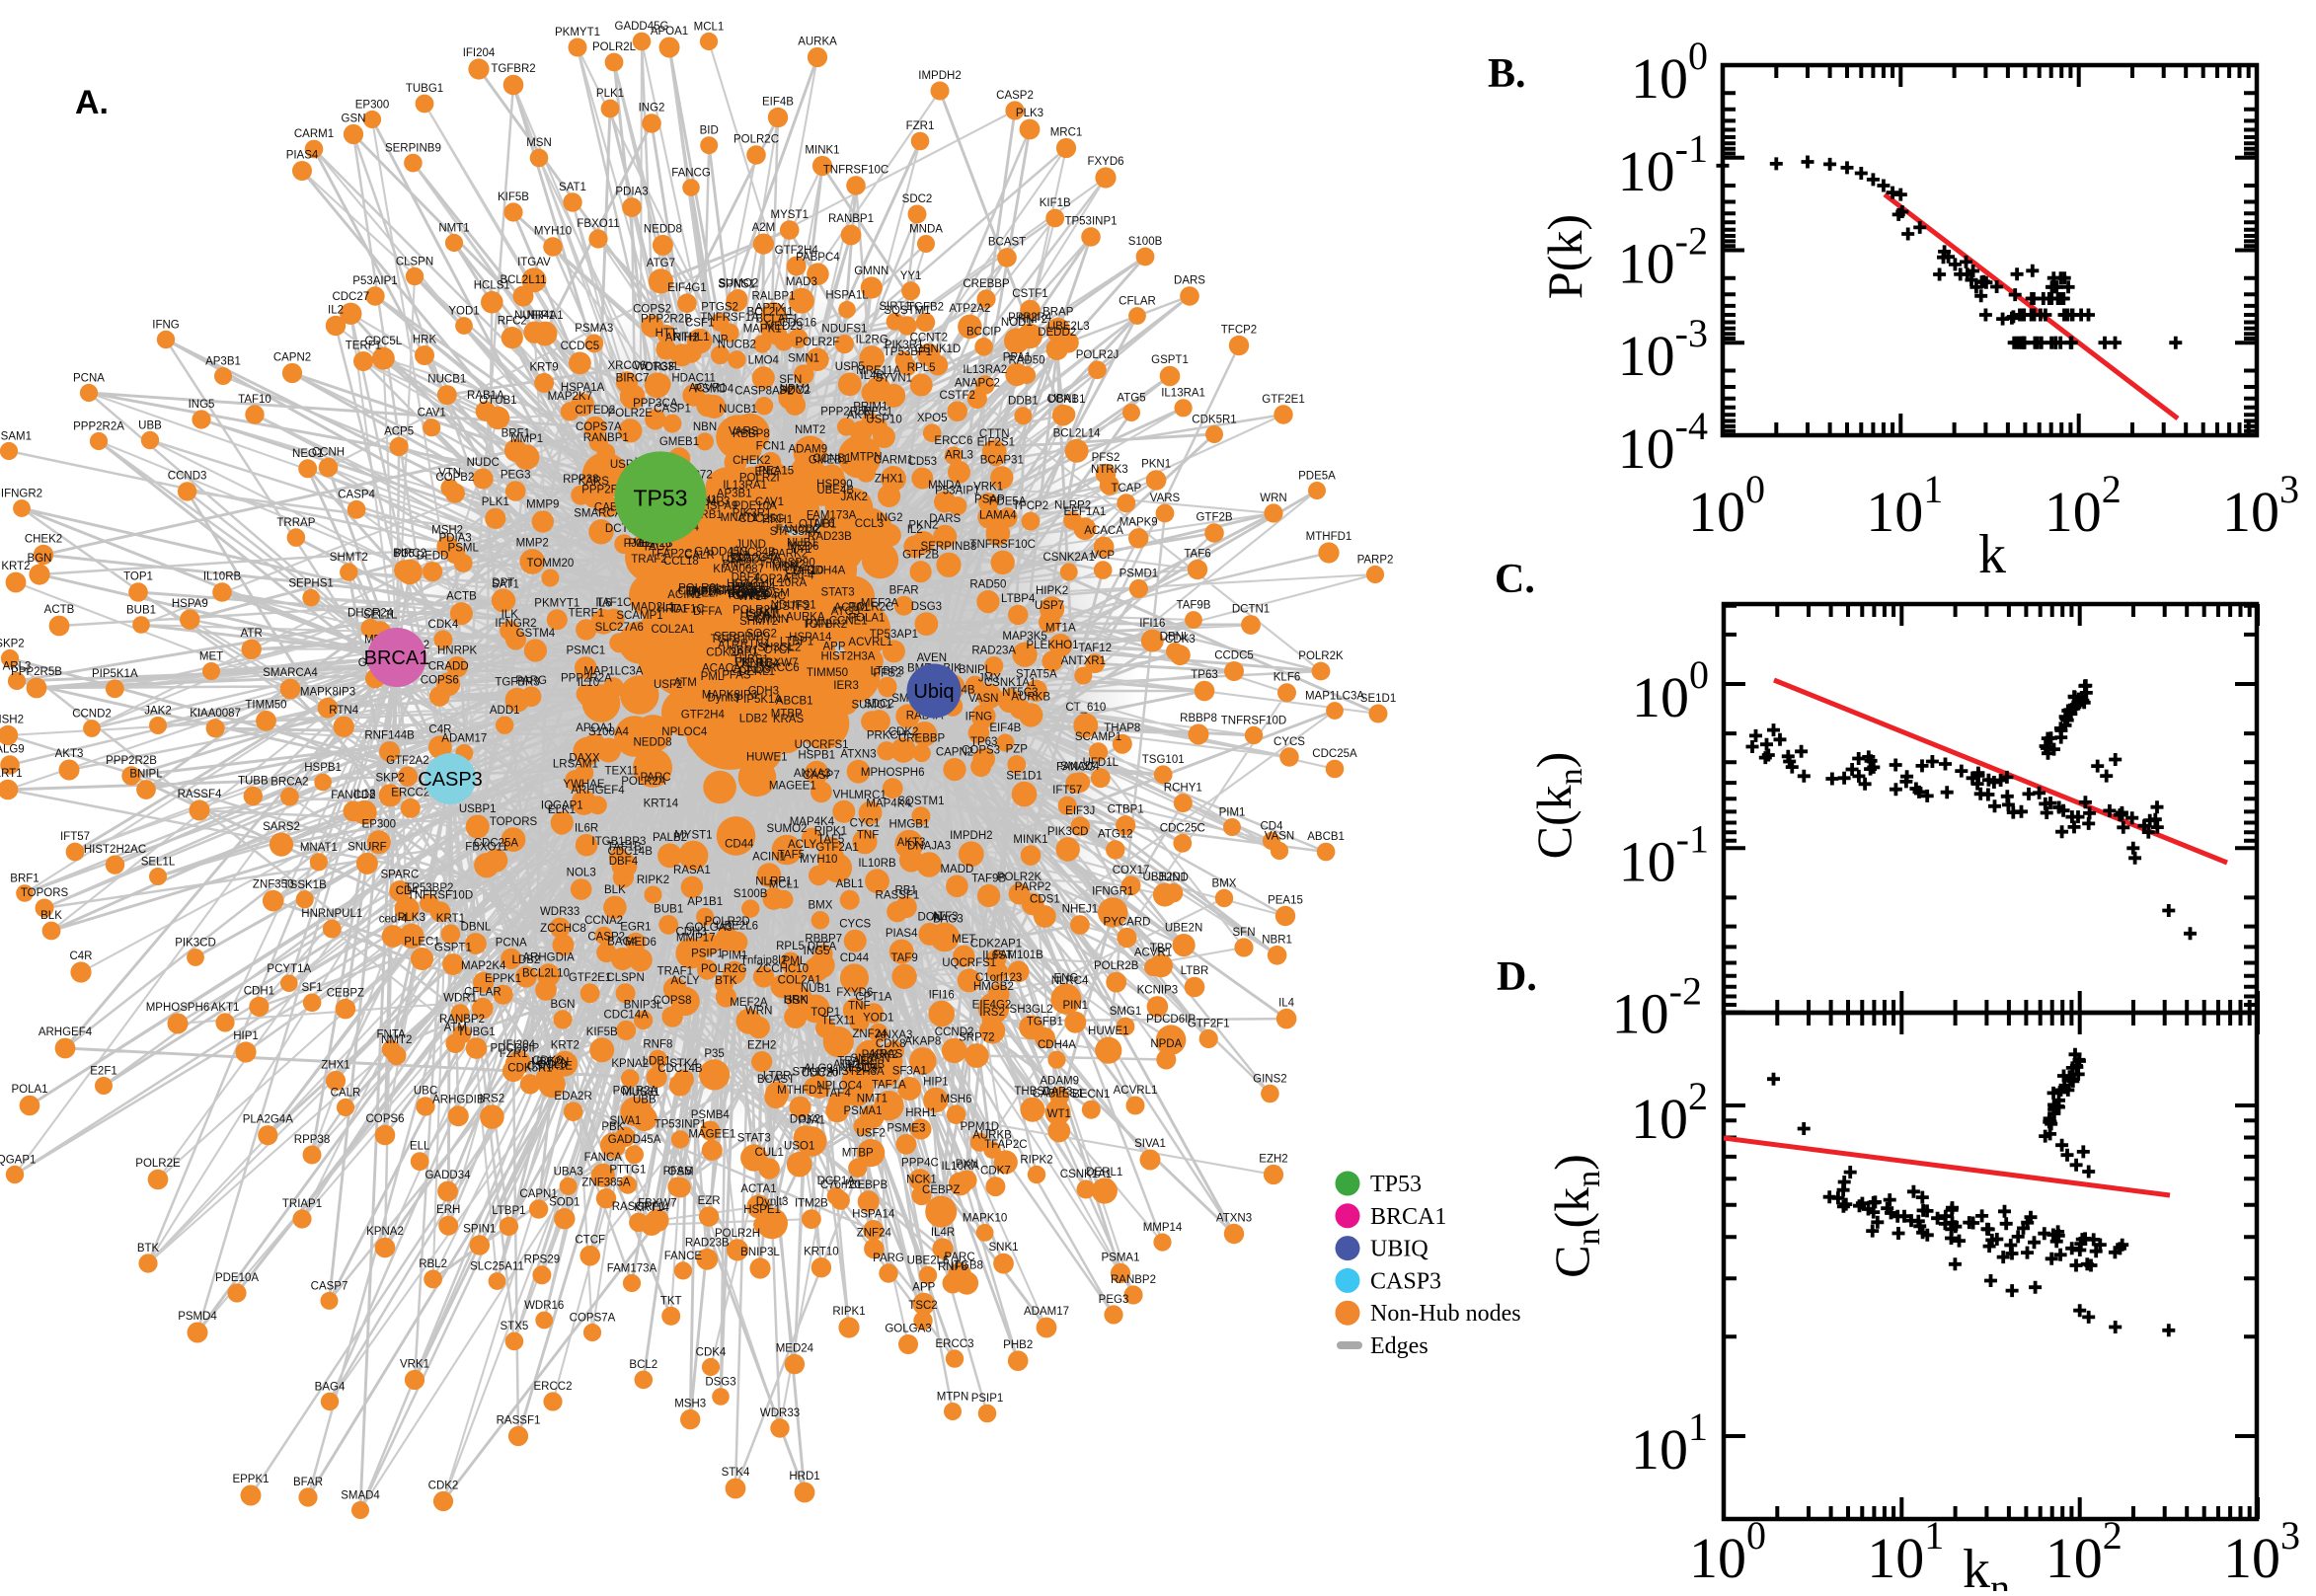 This screenshot has height=1596, width=2316. What do you see at coordinates (633, 379) in the screenshot?
I see `svg-text: BIRC7` at bounding box center [633, 379].